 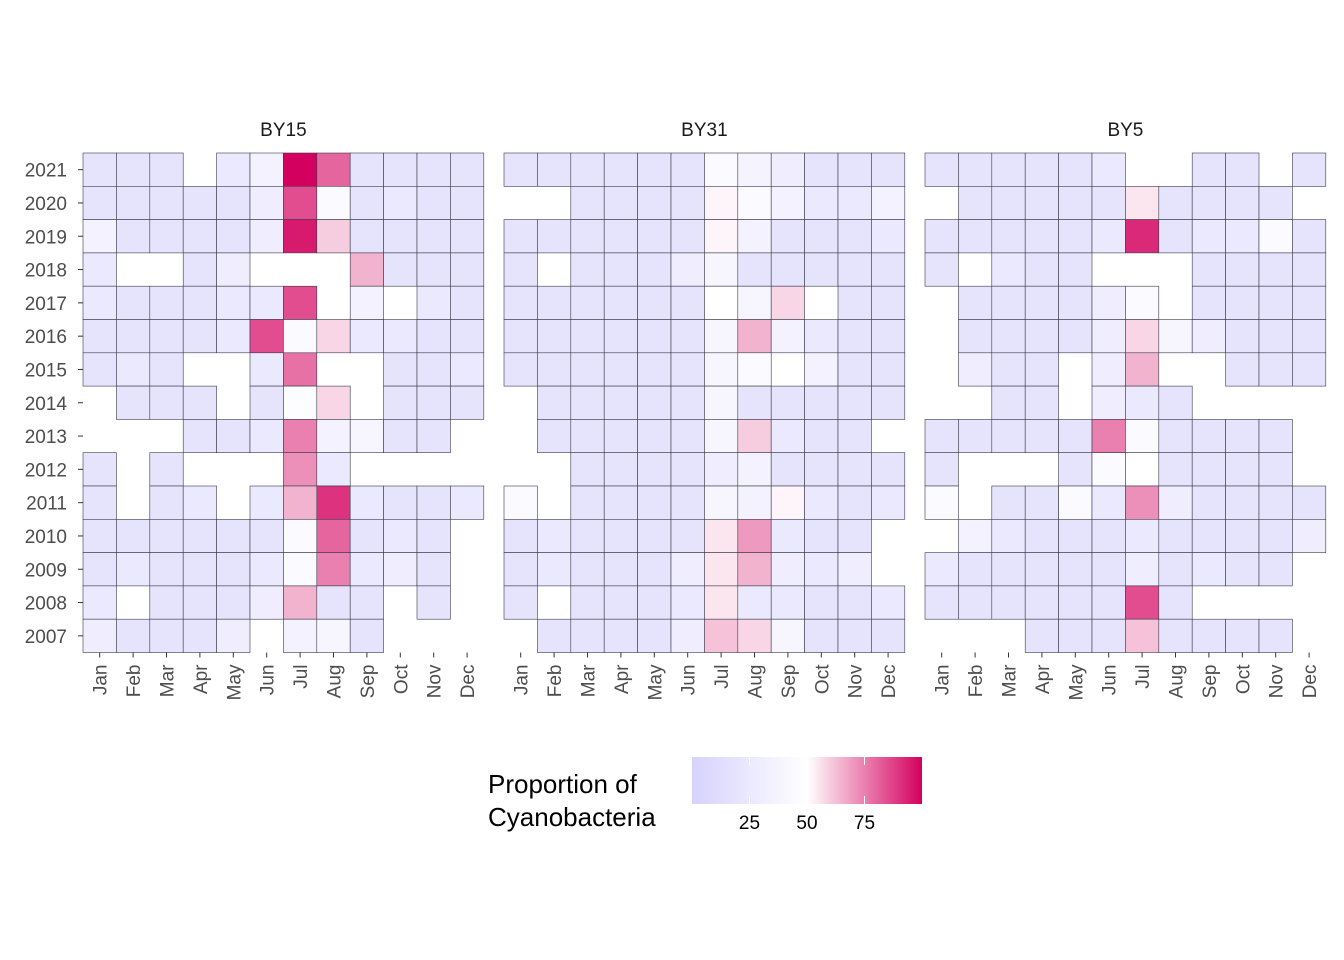 I want to click on x-tick-label: Jan, so click(x=101, y=680).